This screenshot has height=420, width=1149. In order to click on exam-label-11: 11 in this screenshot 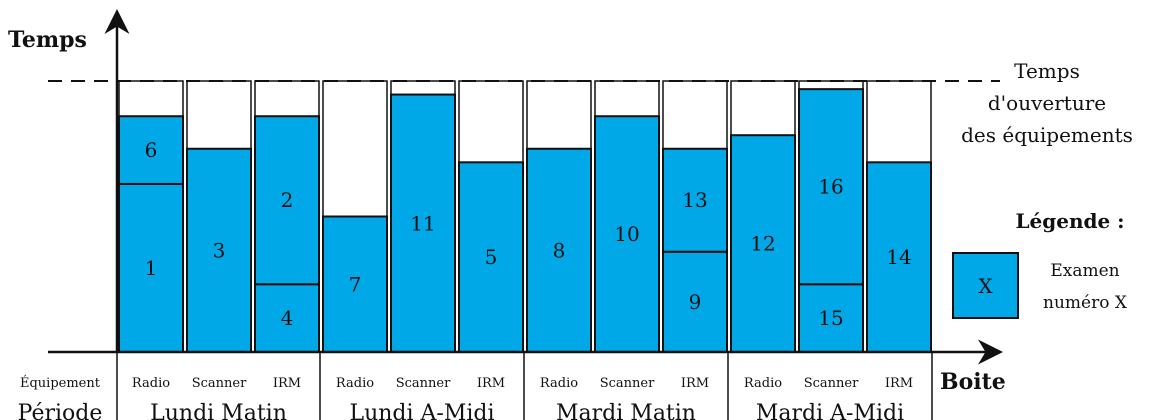, I will do `click(422, 223)`.